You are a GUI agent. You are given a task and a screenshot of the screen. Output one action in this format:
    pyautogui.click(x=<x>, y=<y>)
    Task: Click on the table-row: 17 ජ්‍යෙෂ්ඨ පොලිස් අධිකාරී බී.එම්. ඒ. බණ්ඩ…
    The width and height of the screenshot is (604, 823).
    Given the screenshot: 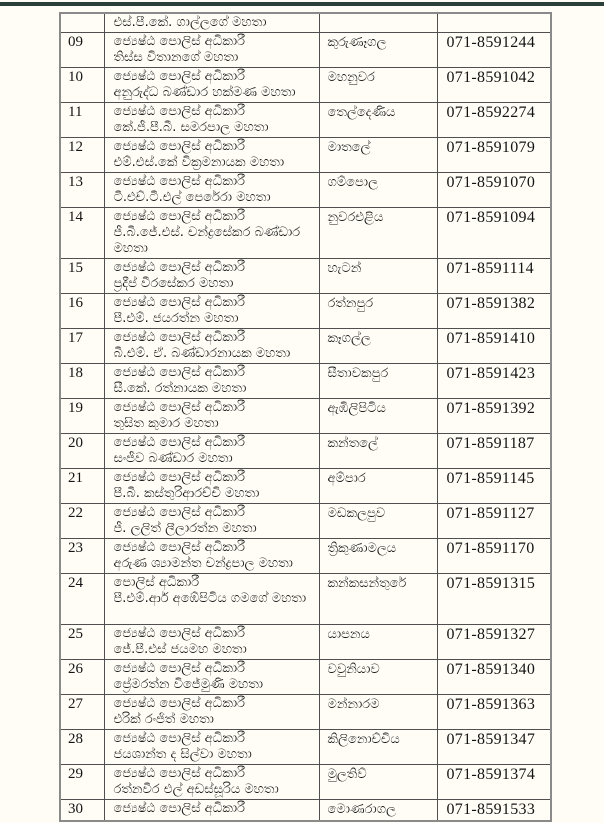 What is the action you would take?
    pyautogui.click(x=305, y=346)
    